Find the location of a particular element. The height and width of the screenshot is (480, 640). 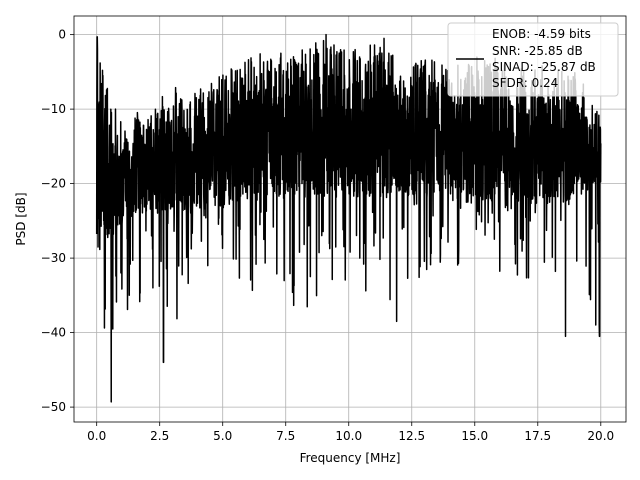

x-axis-label: Frequency [MHz] is located at coordinates (350, 458).